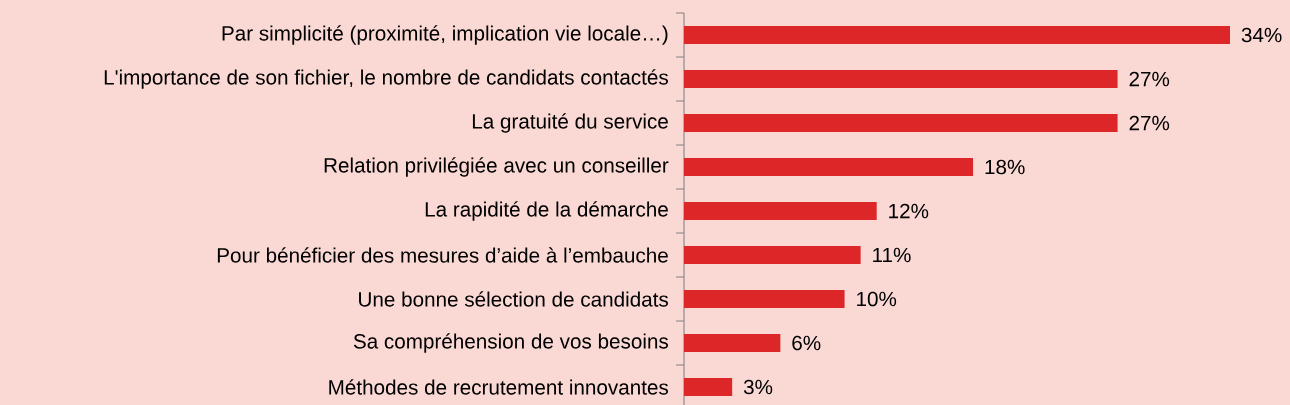 Image resolution: width=1290 pixels, height=405 pixels. I want to click on data-label: 34%, so click(1261, 35).